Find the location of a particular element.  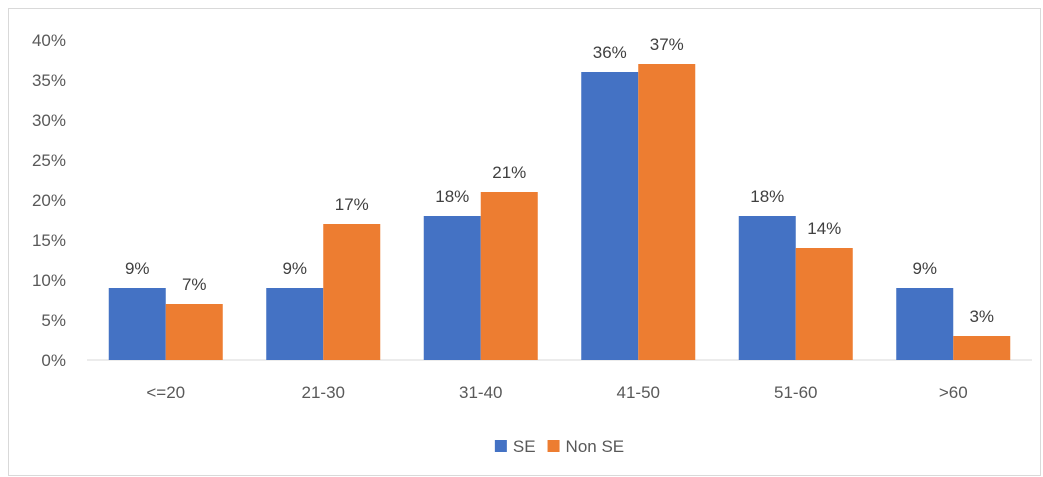

x-tick-label: 31-40 is located at coordinates (480, 392).